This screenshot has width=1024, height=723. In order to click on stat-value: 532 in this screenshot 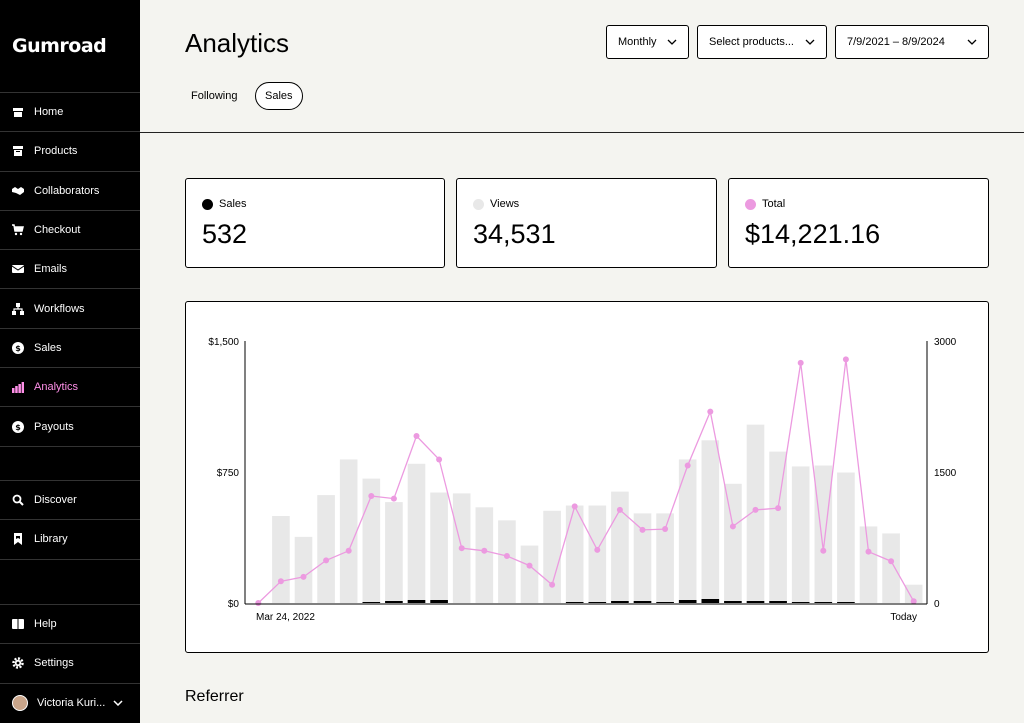, I will do `click(225, 234)`.